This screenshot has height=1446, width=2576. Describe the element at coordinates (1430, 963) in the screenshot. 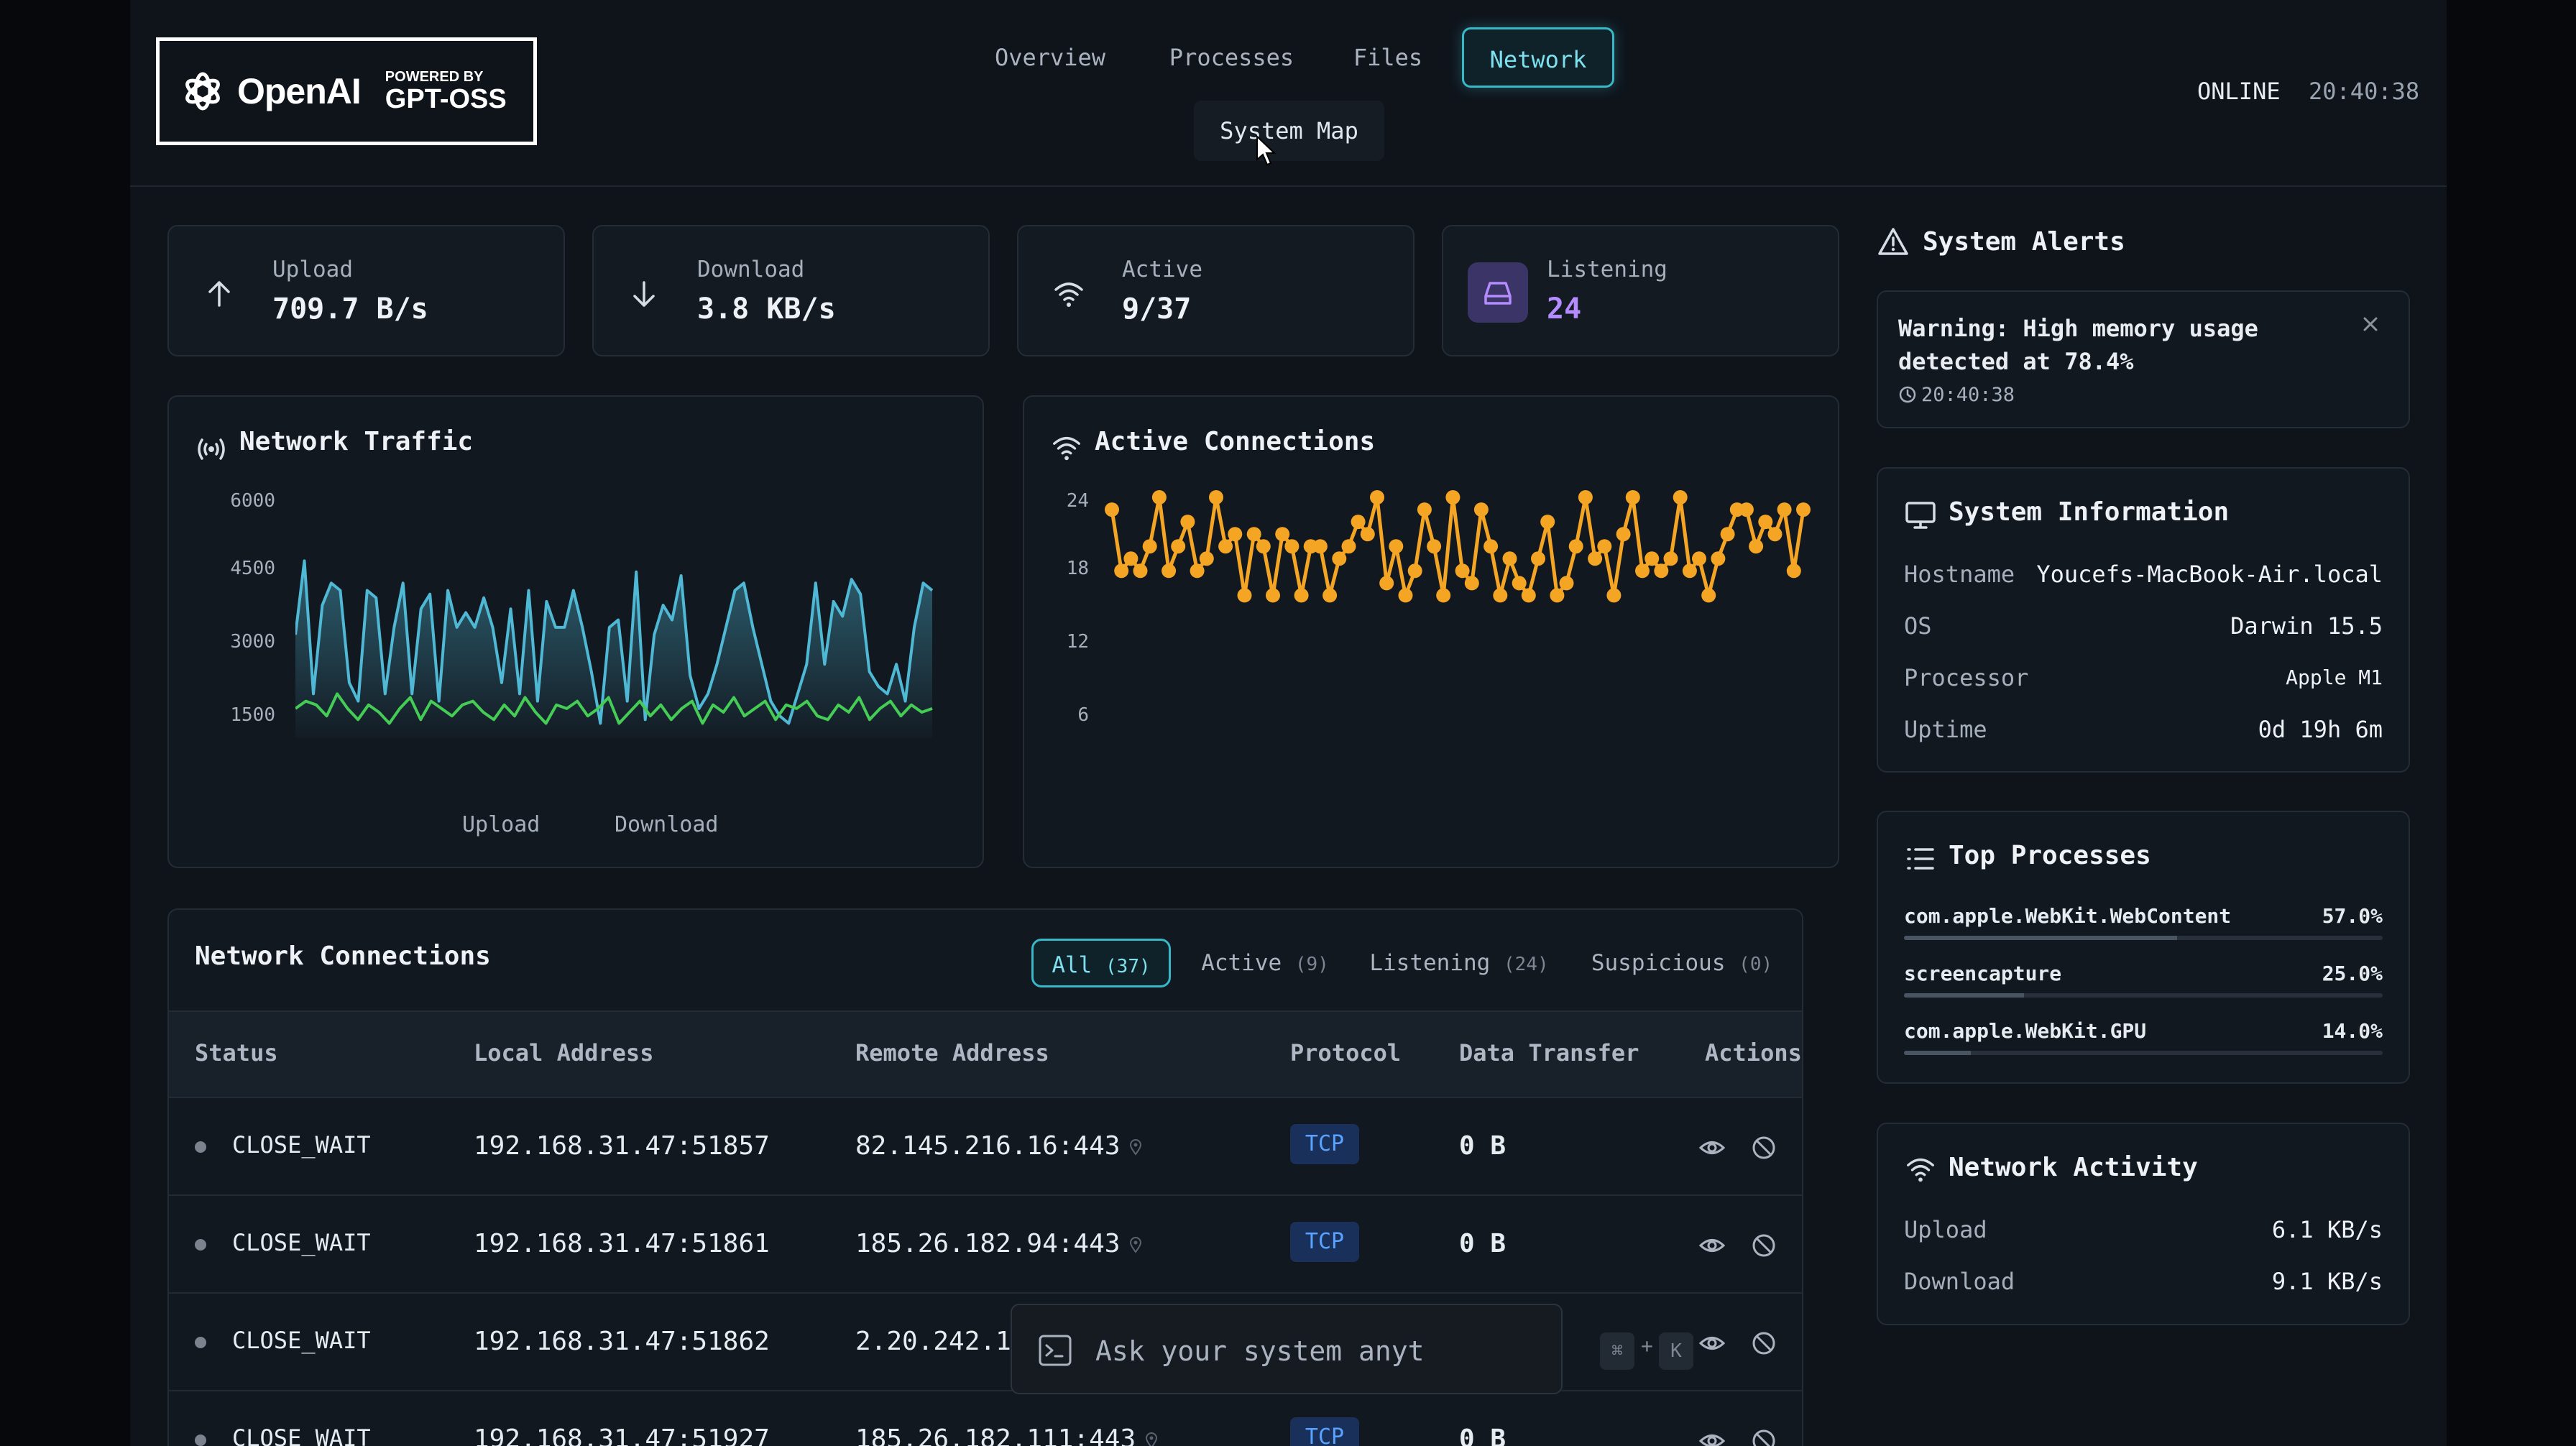

I see `filter-label: Listening` at that location.